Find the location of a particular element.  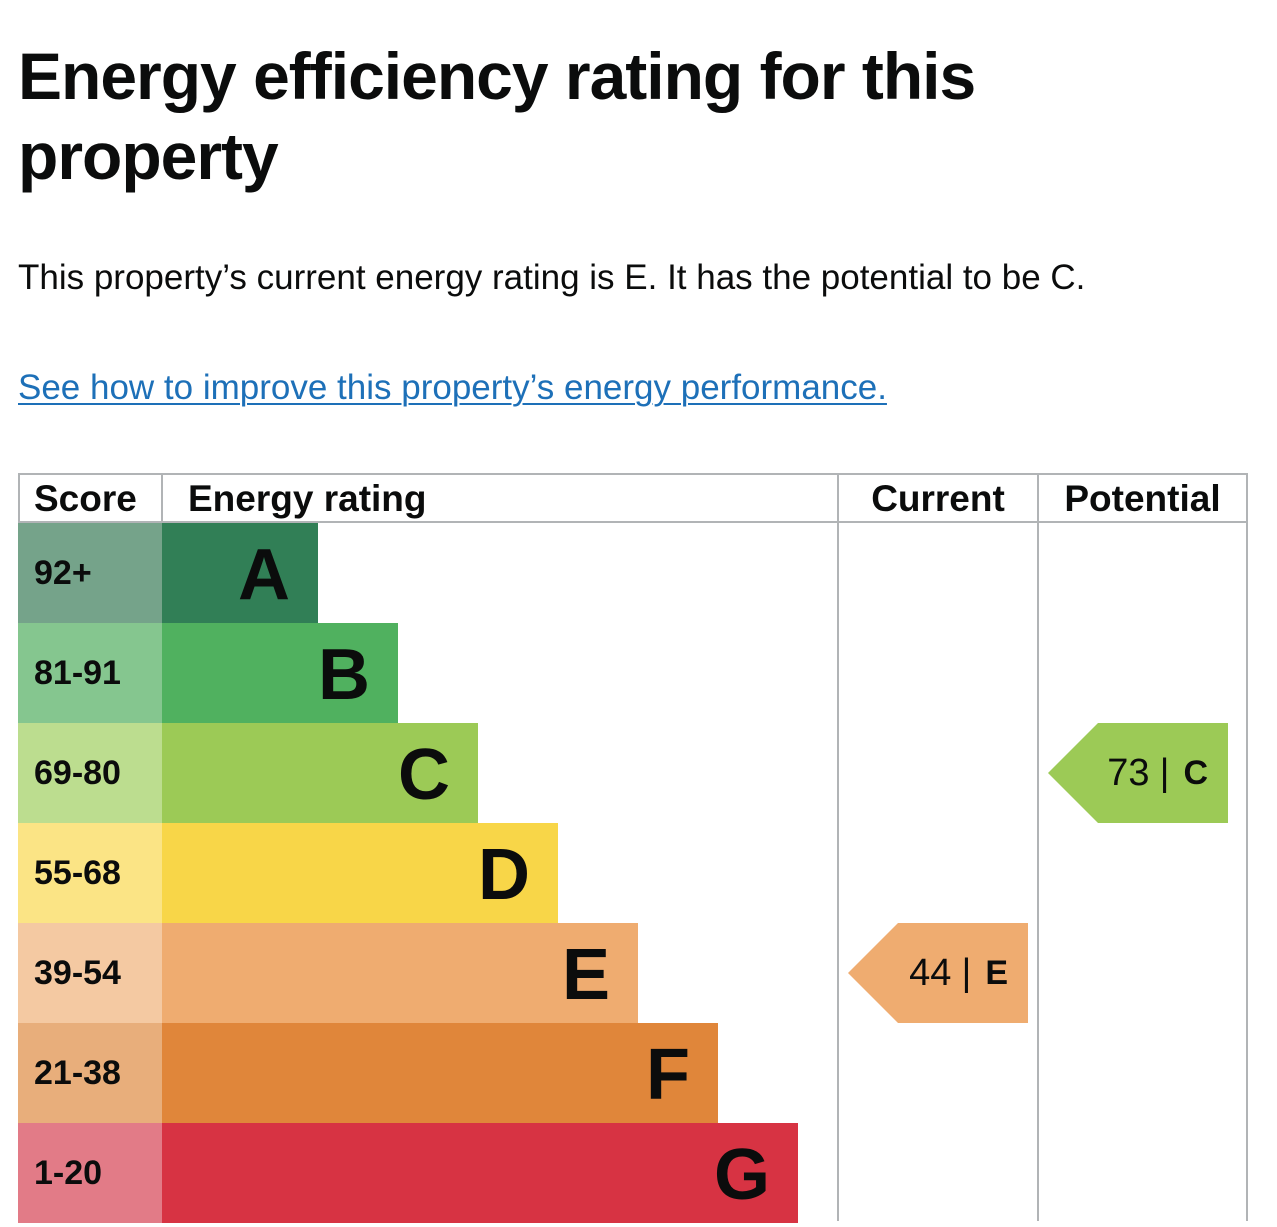

potential-score: 73 is located at coordinates (1128, 772).